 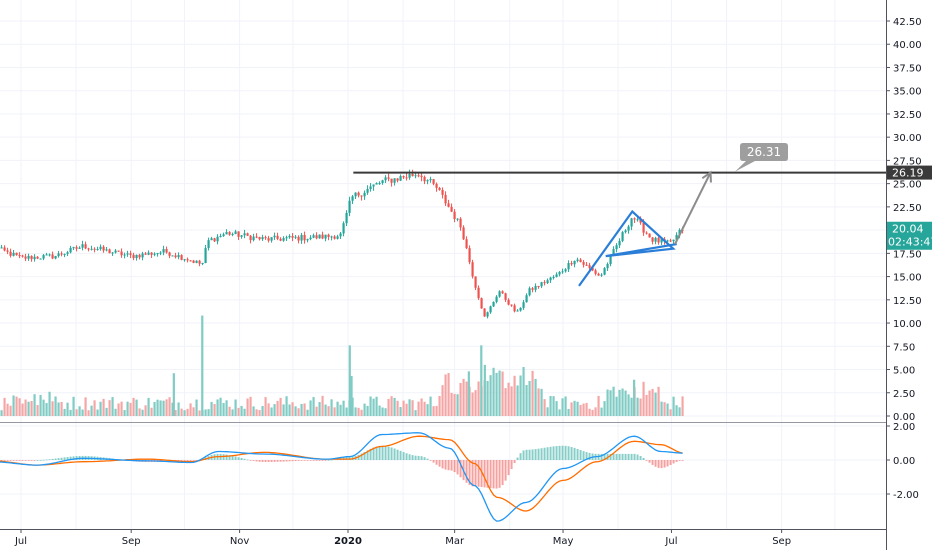 What do you see at coordinates (484, 390) in the screenshot?
I see `volume-spike` at bounding box center [484, 390].